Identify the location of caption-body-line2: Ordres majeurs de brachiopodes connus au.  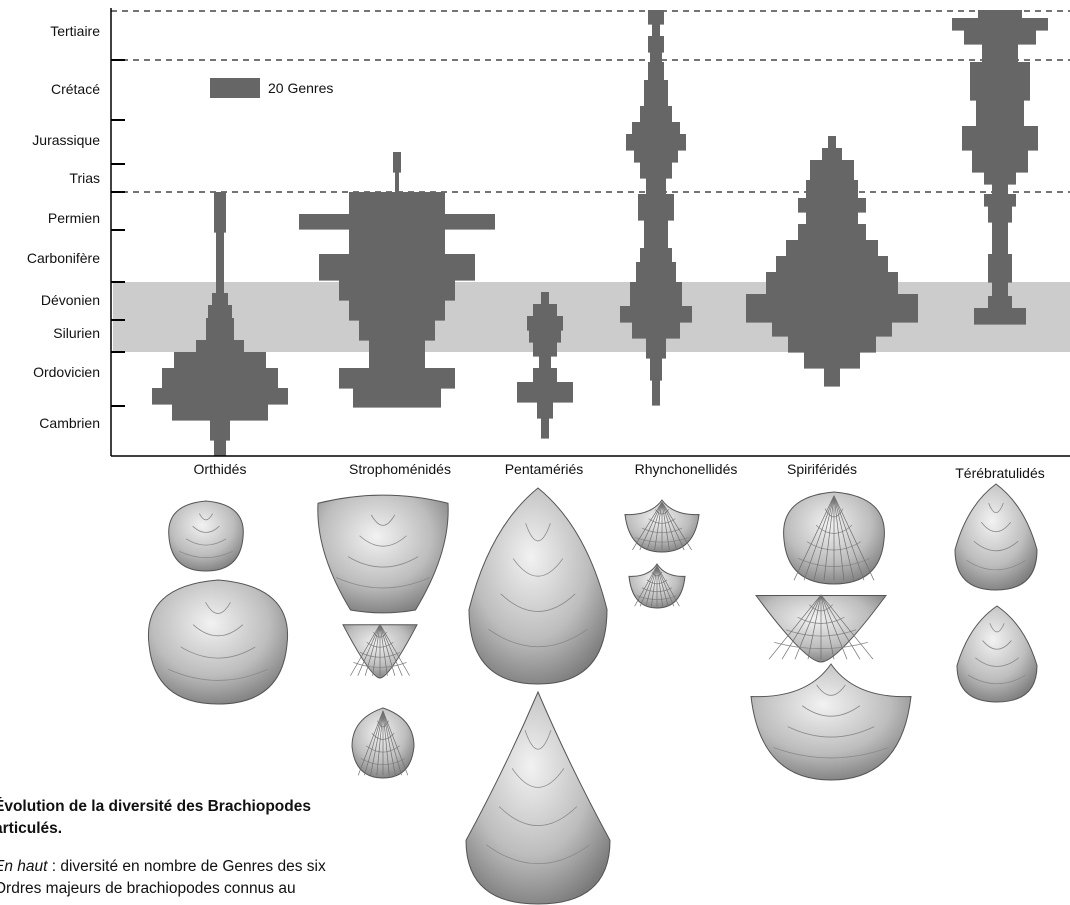
(148, 888).